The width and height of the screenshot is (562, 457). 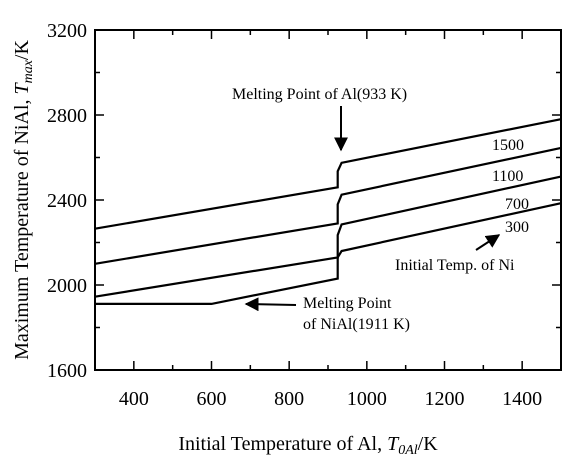 What do you see at coordinates (507, 176) in the screenshot?
I see `series-label-1100: 1100` at bounding box center [507, 176].